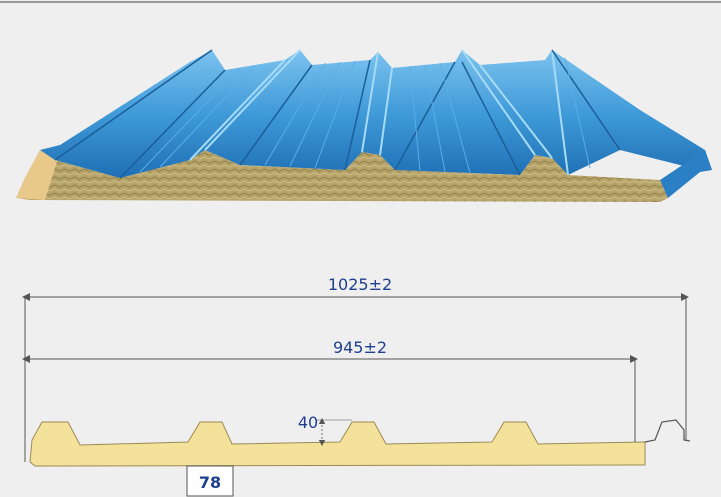 This screenshot has height=497, width=721. I want to click on overlap-lip, so click(667, 431).